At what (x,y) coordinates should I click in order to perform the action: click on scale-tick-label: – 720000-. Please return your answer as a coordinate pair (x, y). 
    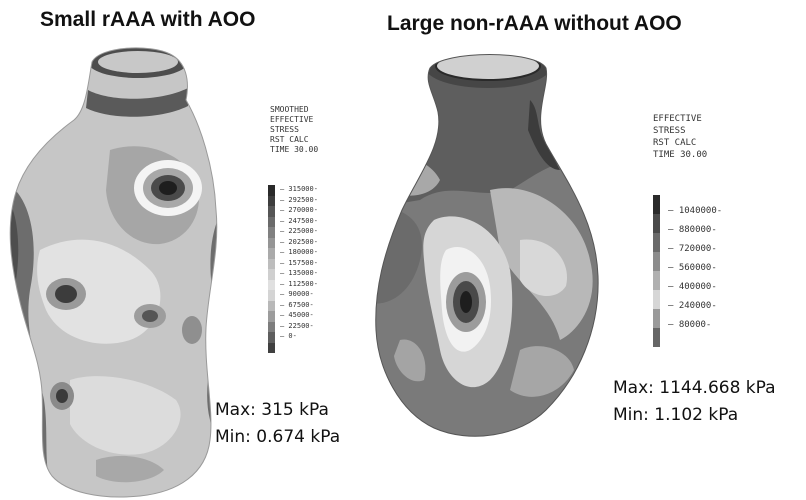
    Looking at the image, I should click on (692, 249).